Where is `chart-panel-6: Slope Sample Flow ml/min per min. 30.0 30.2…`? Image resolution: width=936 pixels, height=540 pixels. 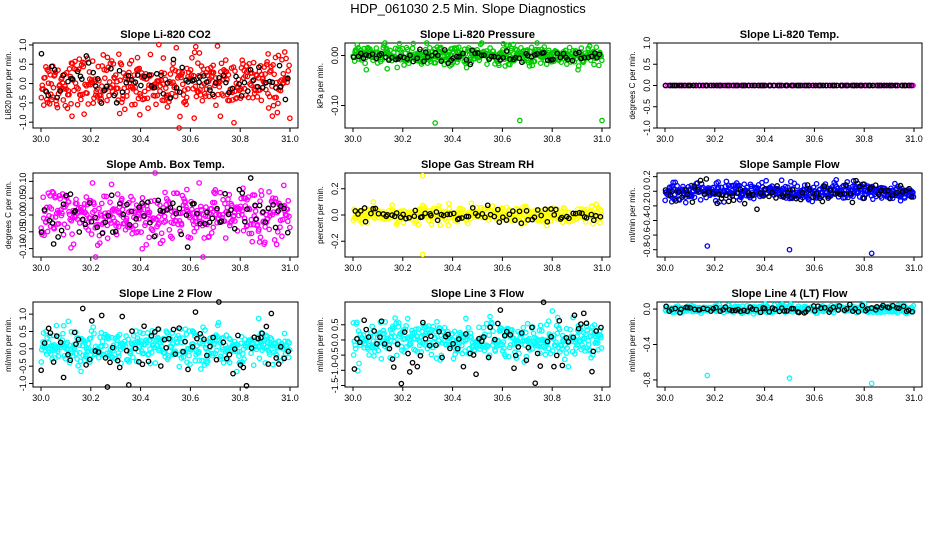 chart-panel-6: Slope Sample Flow ml/min per min. 30.0 30.2… is located at coordinates (775, 216).